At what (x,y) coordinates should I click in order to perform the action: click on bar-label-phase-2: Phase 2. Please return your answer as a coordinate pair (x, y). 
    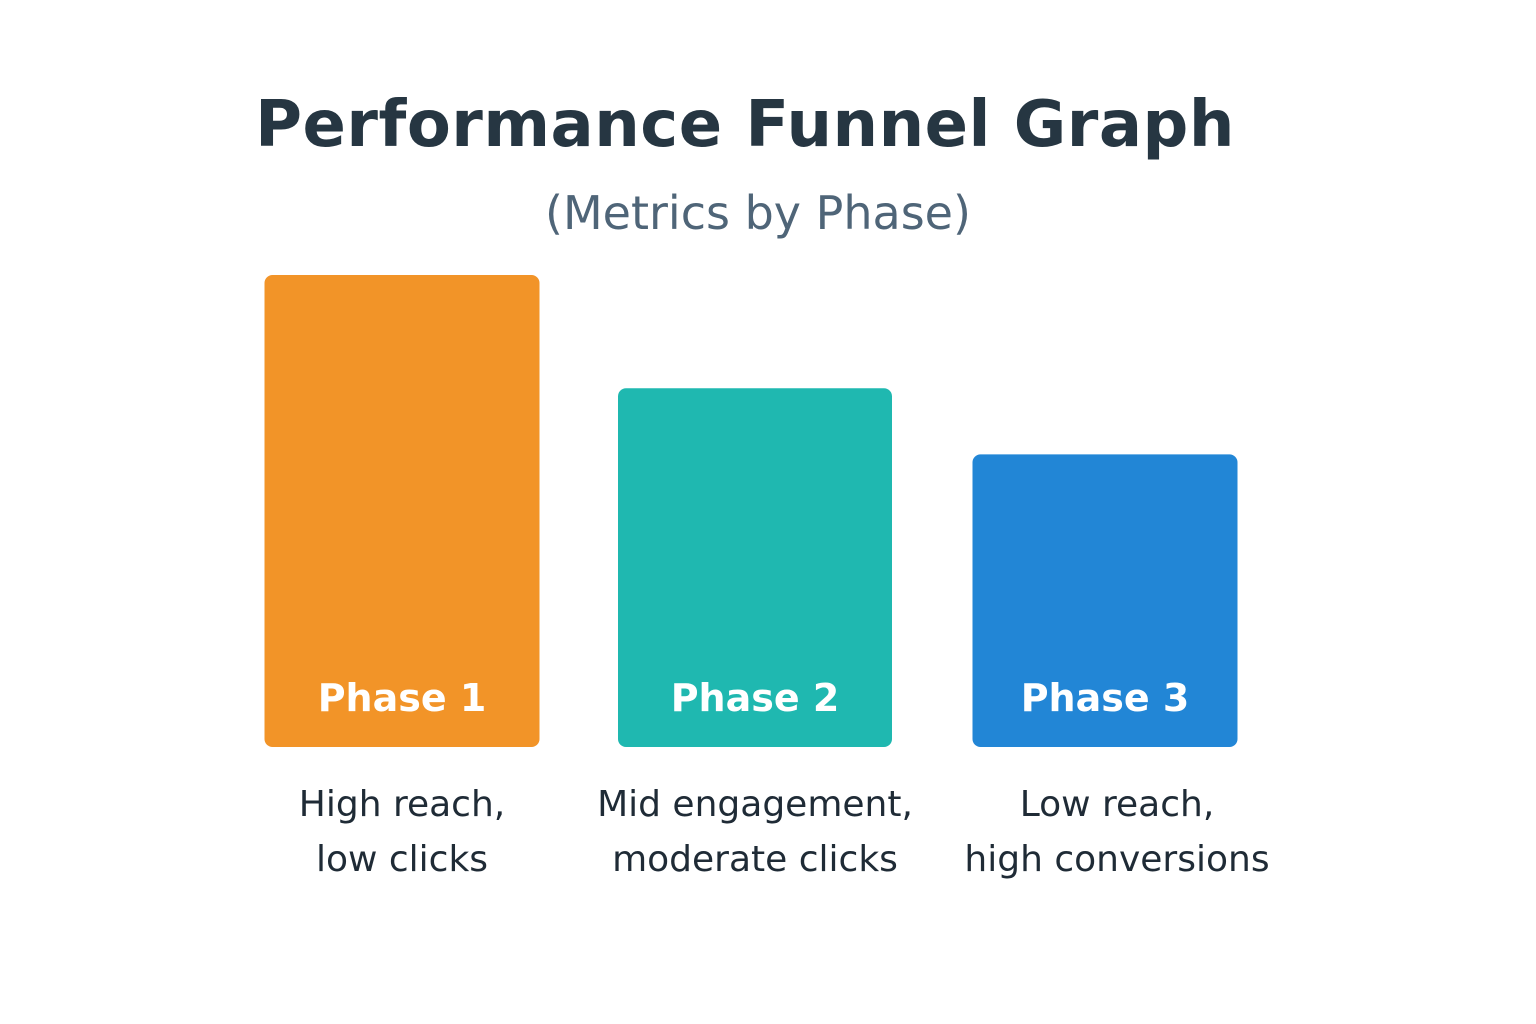
    Looking at the image, I should click on (755, 698).